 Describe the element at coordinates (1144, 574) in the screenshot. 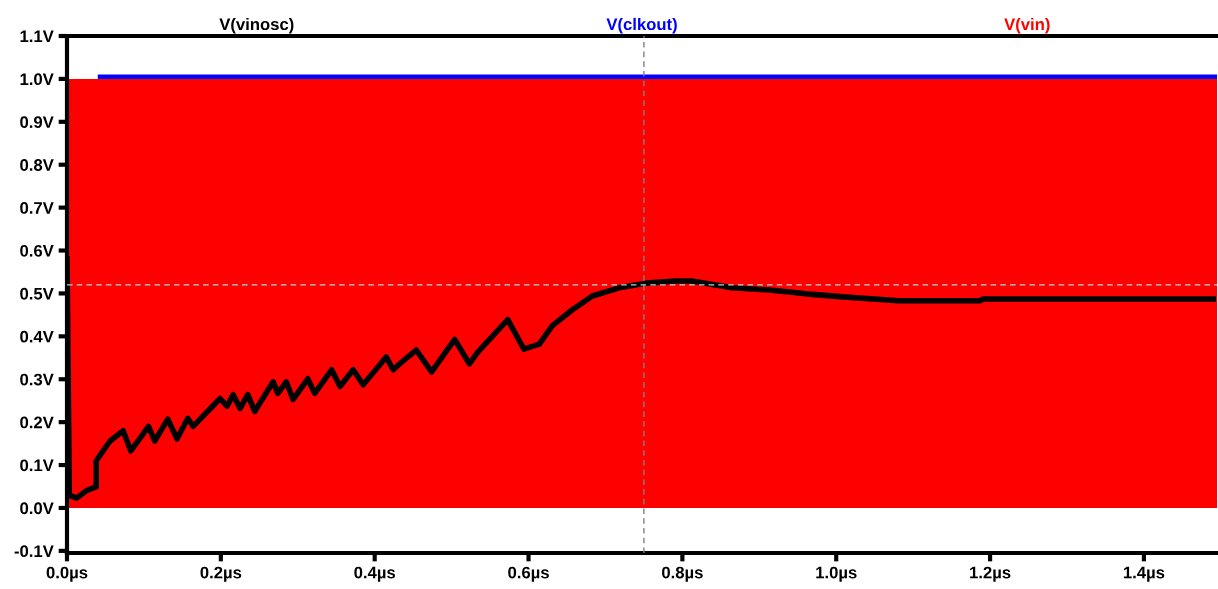

I see `x-tick-label: 1.4µs` at that location.